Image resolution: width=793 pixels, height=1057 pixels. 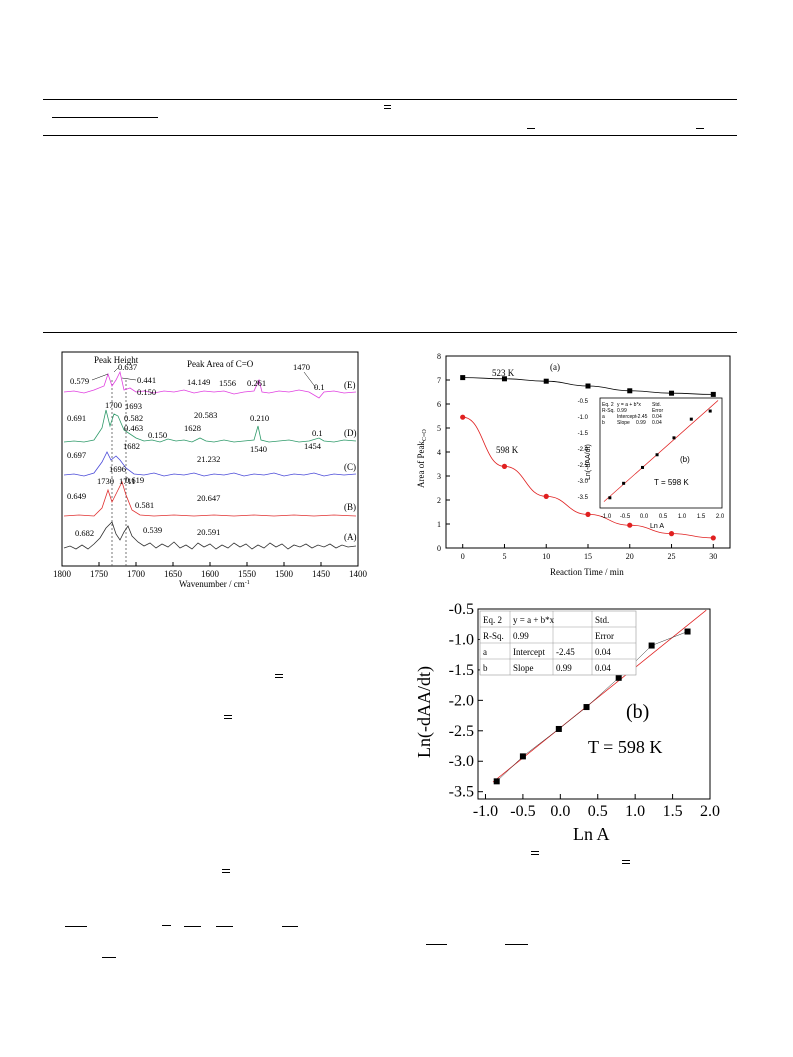 What do you see at coordinates (192, 428) in the screenshot?
I see `annotation: 1628` at bounding box center [192, 428].